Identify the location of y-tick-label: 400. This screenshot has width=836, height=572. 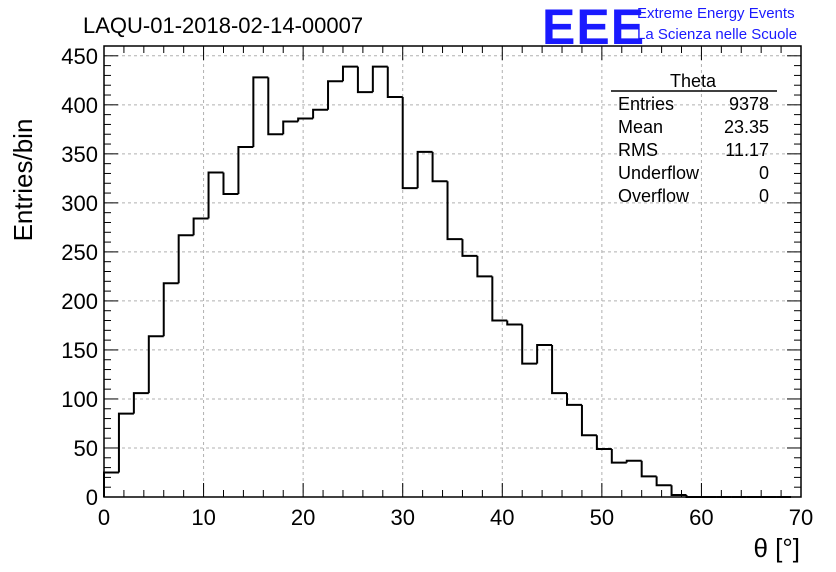
(79, 105).